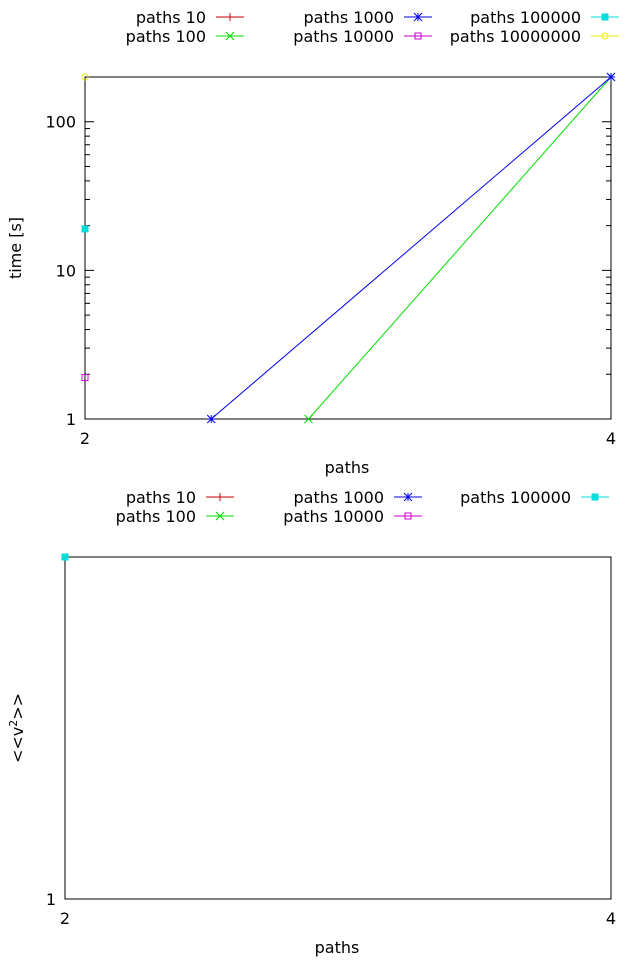  What do you see at coordinates (17, 745) in the screenshot?
I see `y-axis-label-main: <<v` at bounding box center [17, 745].